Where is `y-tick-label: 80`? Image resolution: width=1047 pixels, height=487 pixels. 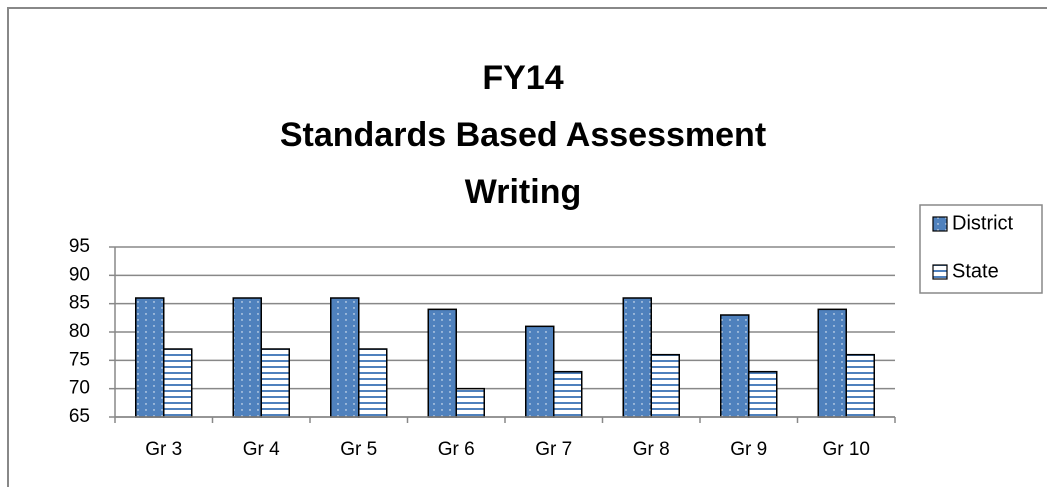
y-tick-label: 80 is located at coordinates (79, 331).